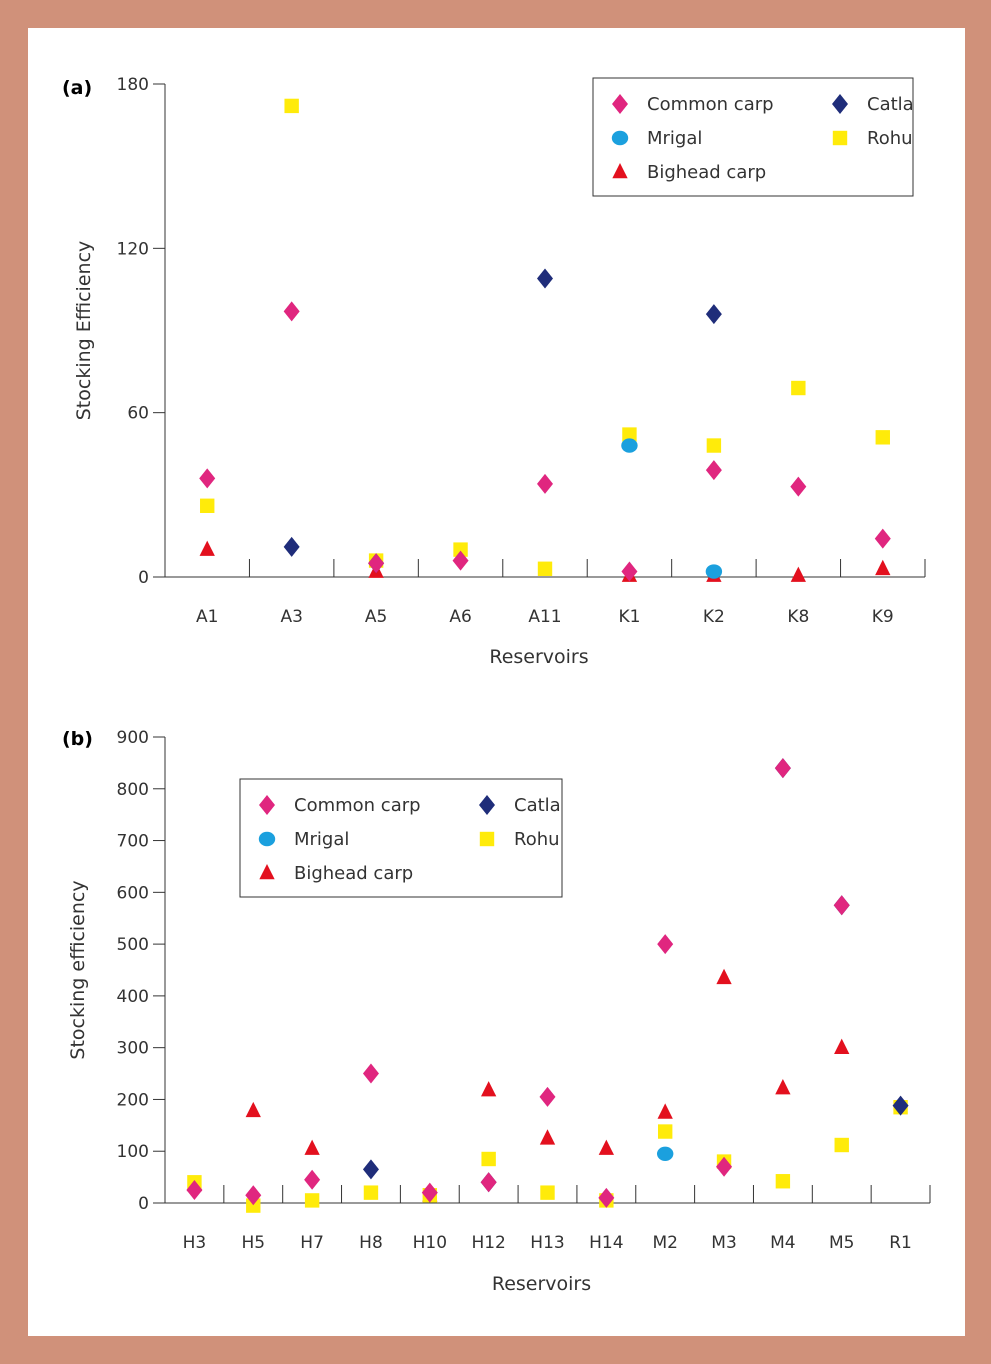  Describe the element at coordinates (84, 331) in the screenshot. I see `y-axis-title: Stocking Efficiency` at that location.